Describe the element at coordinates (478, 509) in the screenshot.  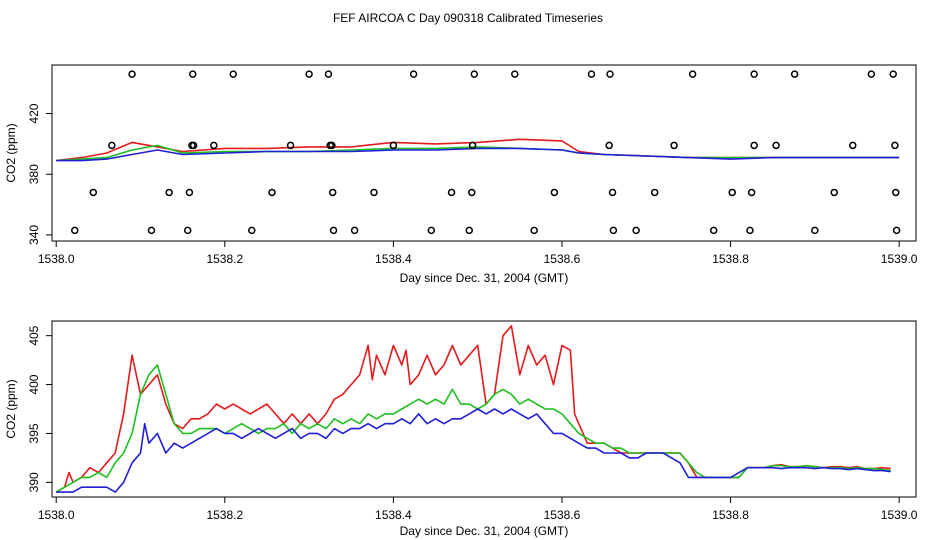
I see `bottom-x-axis: 1538.0 1538.2 1538.4 1538.6 1538.8 1539.0` at that location.